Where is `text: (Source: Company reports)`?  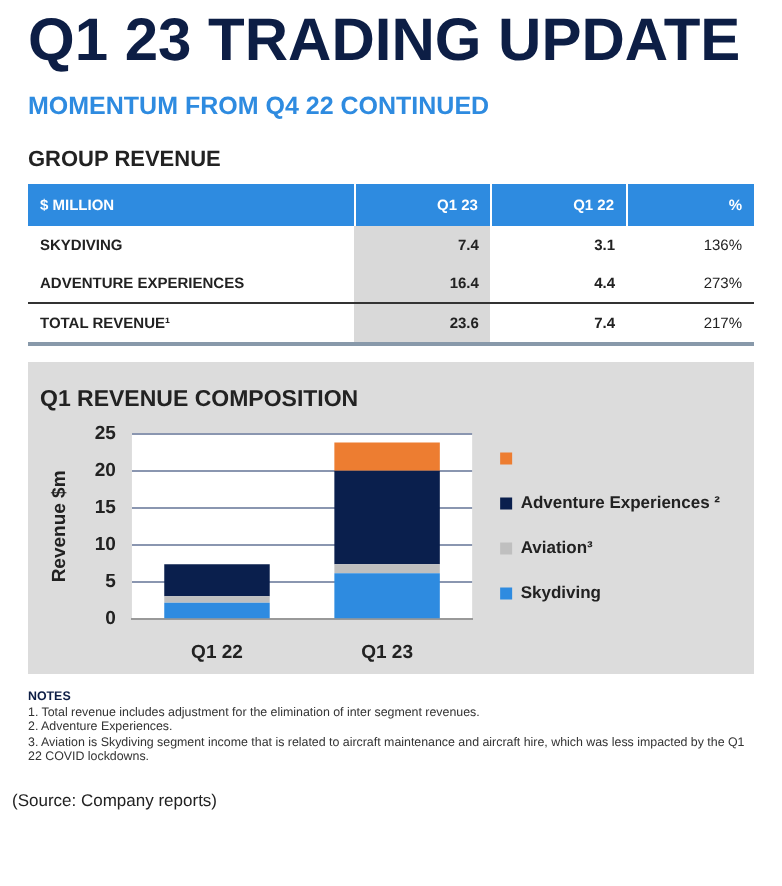 text: (Source: Company reports) is located at coordinates (116, 799).